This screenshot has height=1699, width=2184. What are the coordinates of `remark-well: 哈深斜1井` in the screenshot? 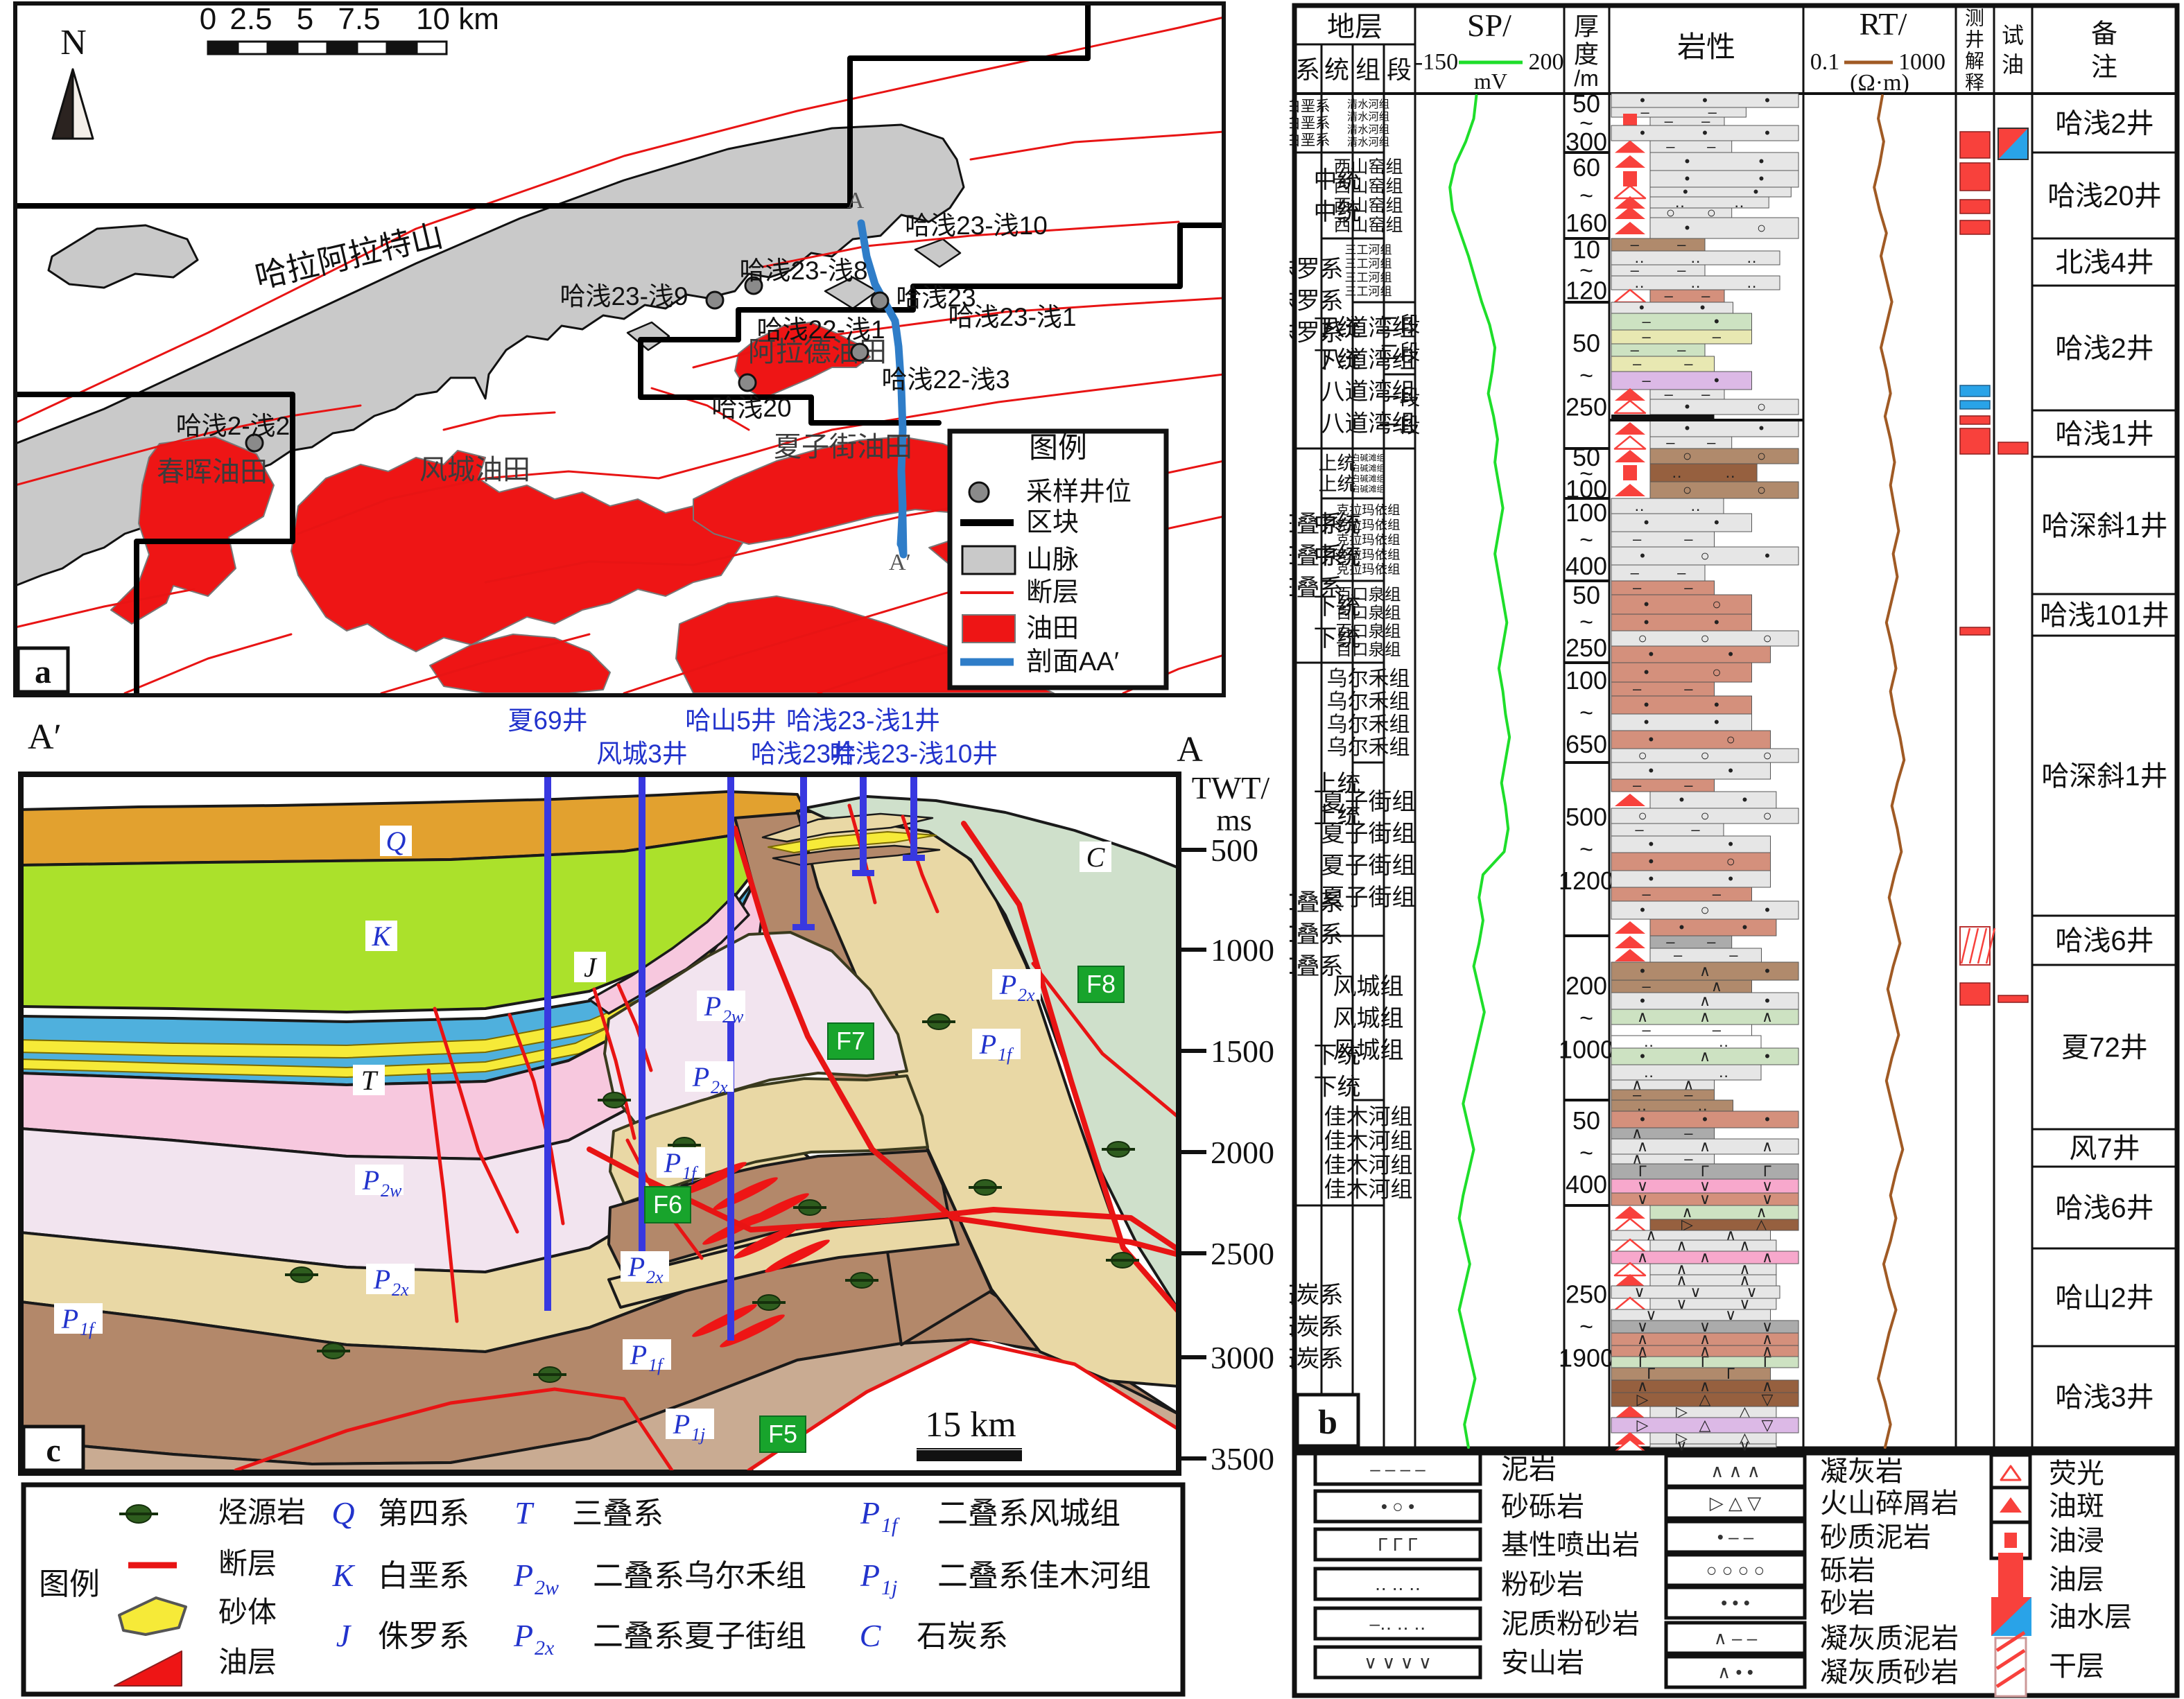 It's located at (2104, 526).